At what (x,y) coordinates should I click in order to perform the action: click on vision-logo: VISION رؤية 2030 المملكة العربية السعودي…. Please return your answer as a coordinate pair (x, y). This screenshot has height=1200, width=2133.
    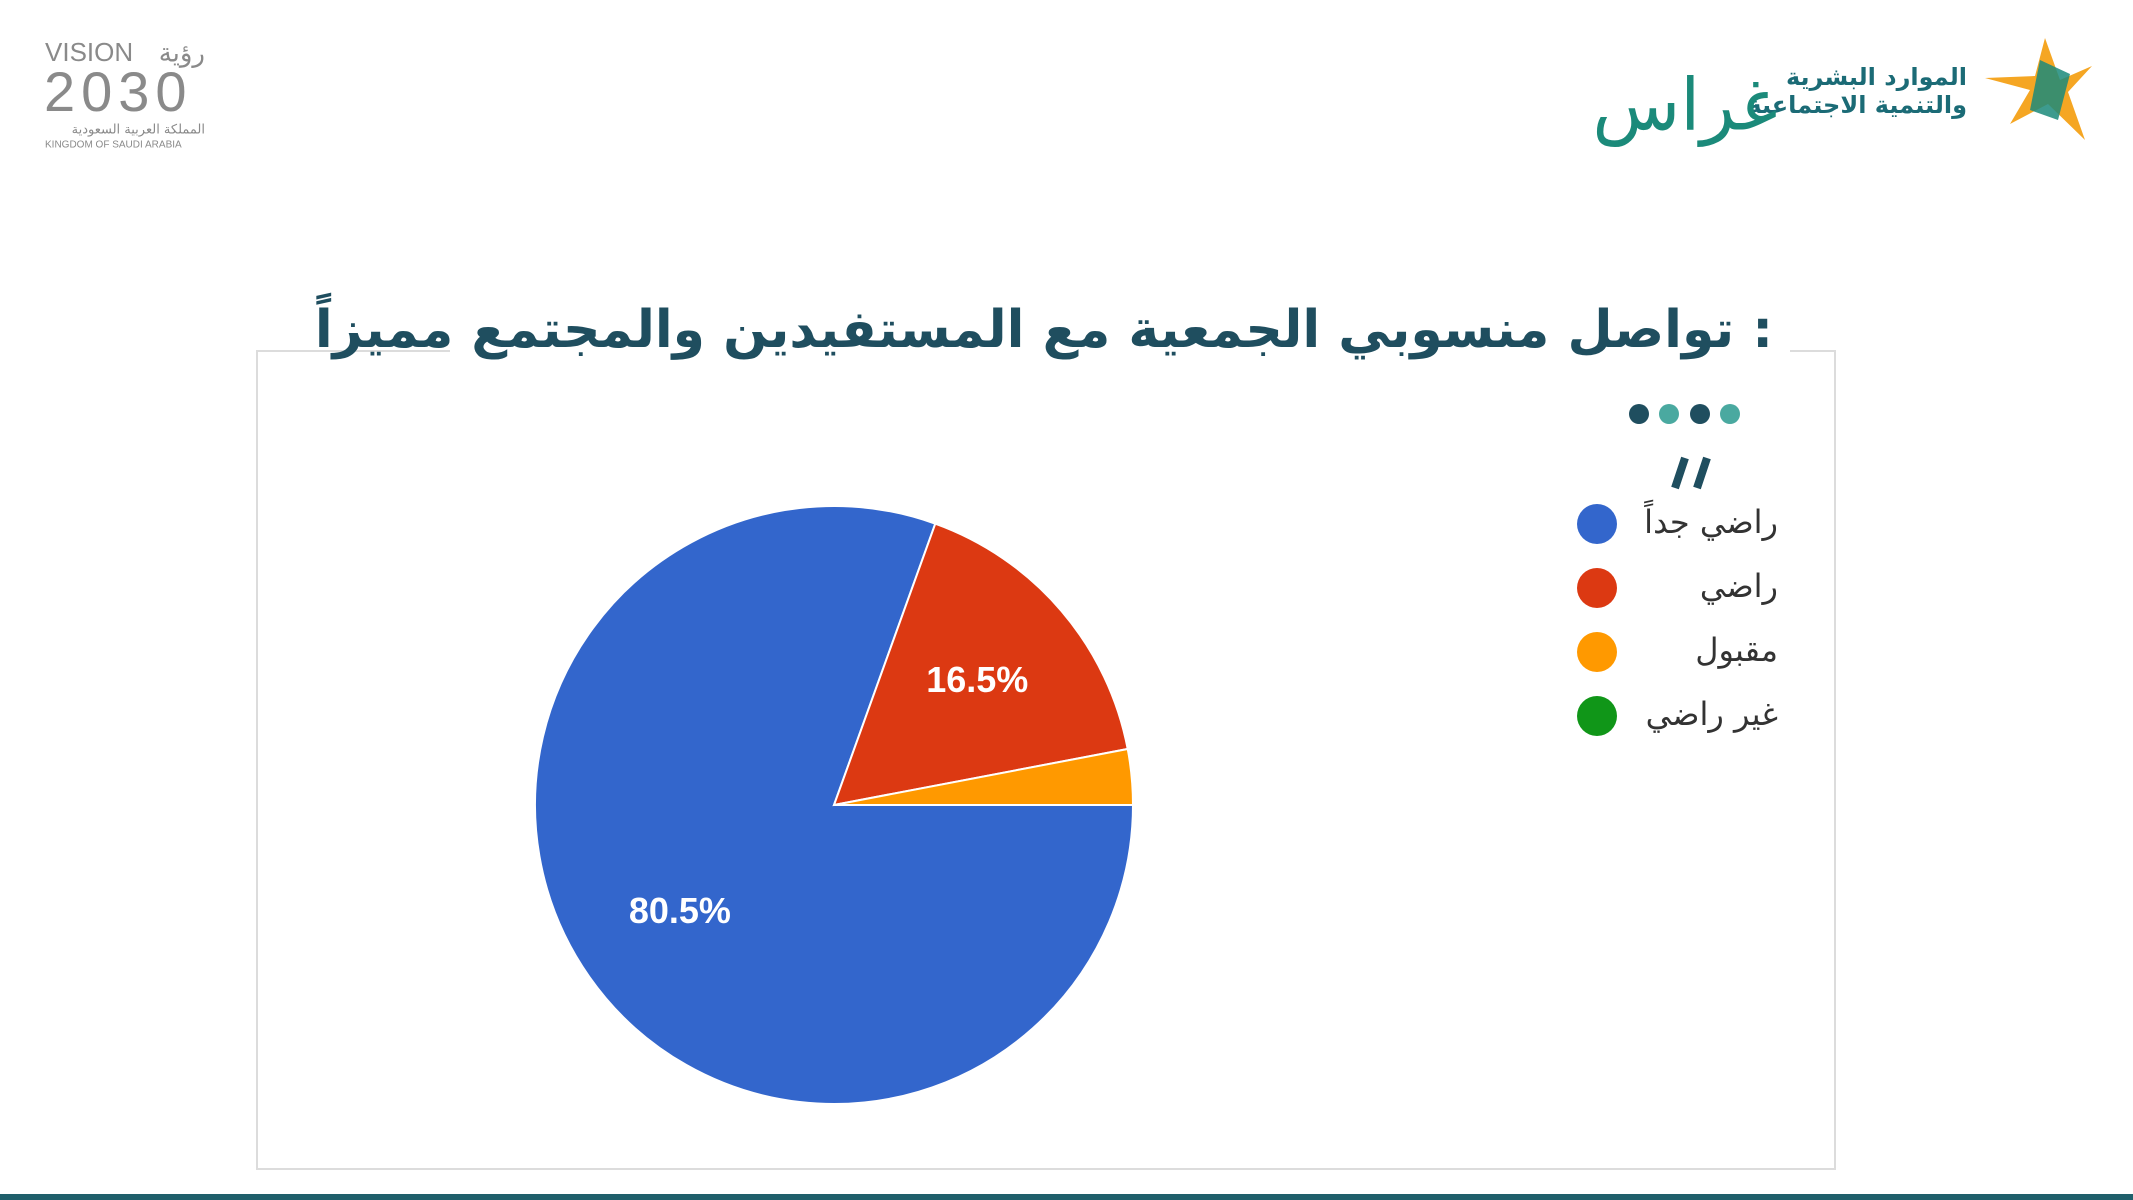
    Looking at the image, I should click on (124, 94).